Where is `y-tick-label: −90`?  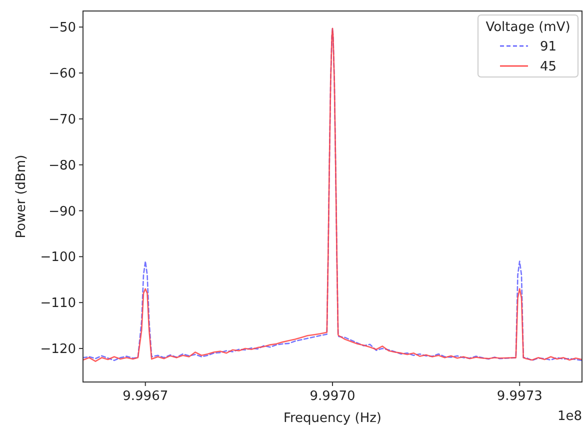 y-tick-label: −90 is located at coordinates (62, 212).